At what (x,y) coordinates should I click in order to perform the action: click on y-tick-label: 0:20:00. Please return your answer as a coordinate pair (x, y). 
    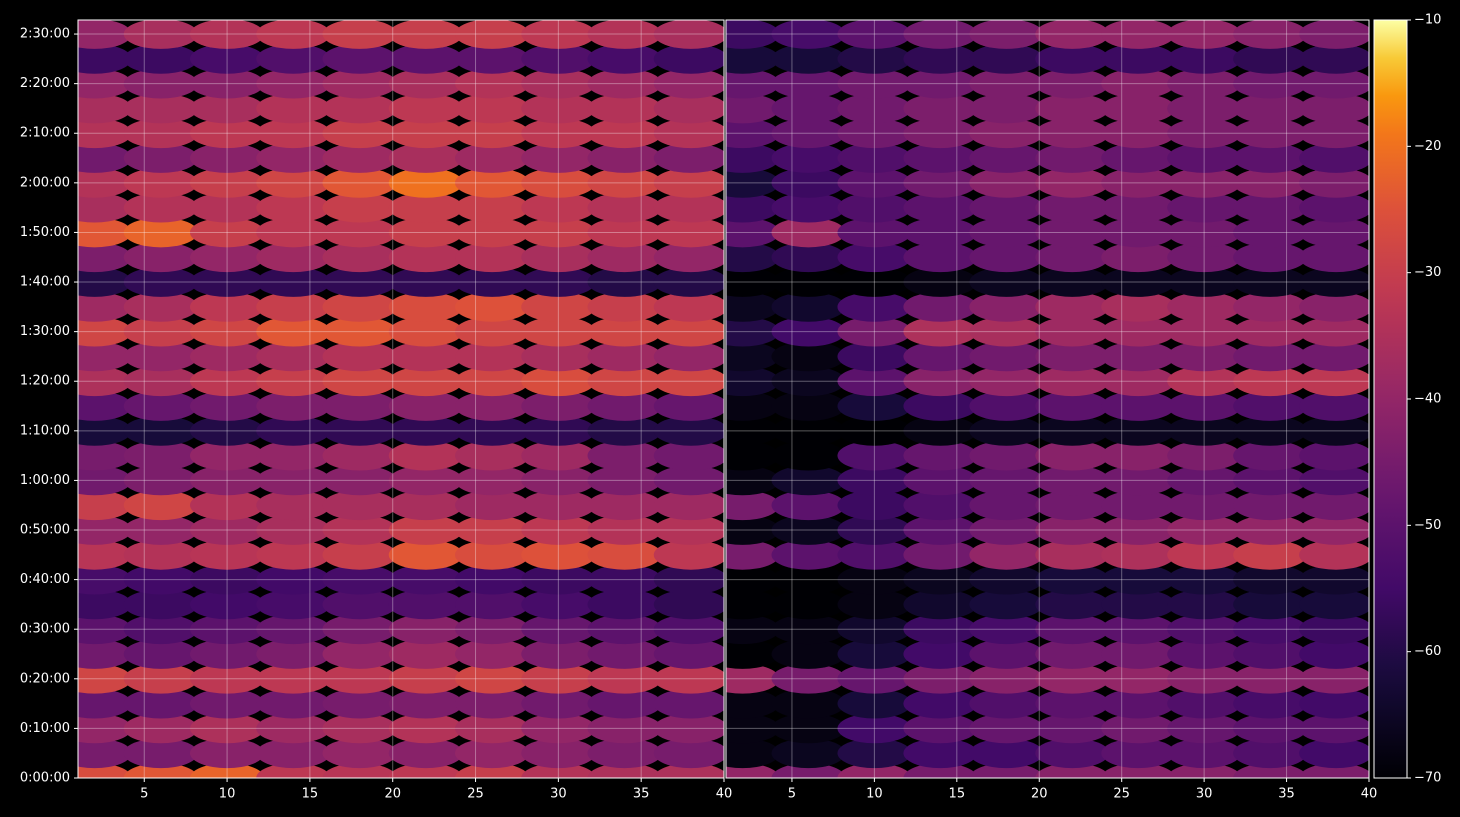
    Looking at the image, I should click on (45, 678).